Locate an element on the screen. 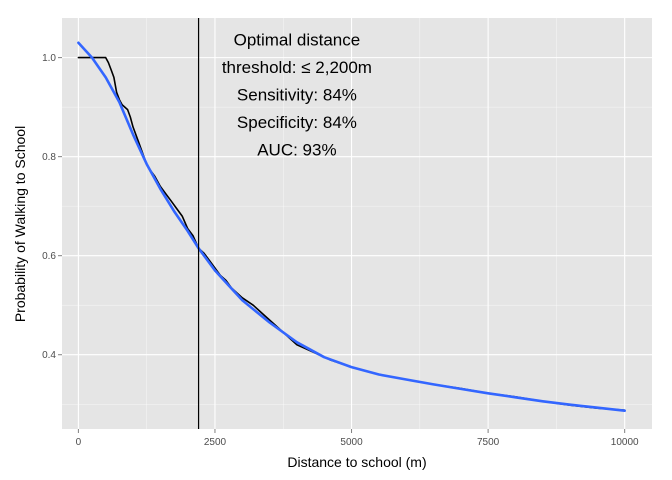 This screenshot has width=672, height=480. x-tick-label: 7500 is located at coordinates (488, 442).